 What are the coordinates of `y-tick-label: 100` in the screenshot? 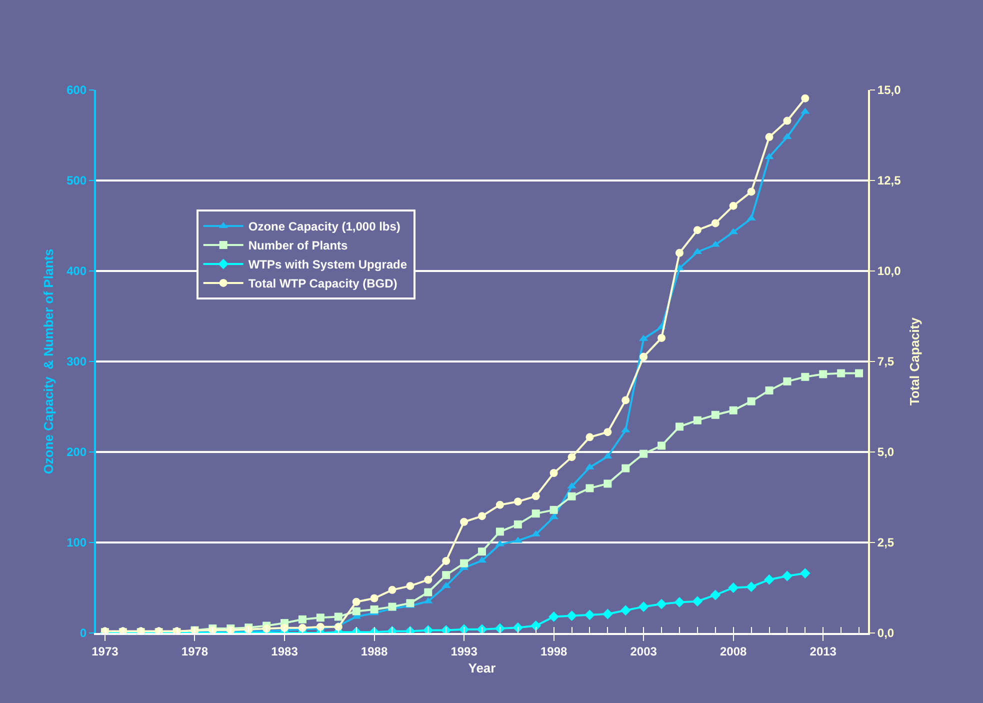 It's located at (76, 543).